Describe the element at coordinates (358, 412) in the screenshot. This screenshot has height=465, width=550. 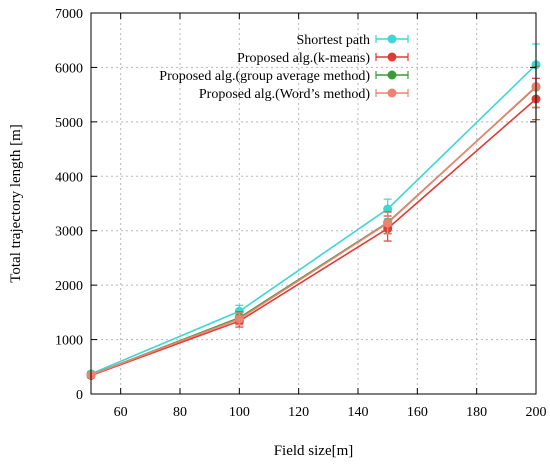
I see `x-tick-label: 140` at that location.